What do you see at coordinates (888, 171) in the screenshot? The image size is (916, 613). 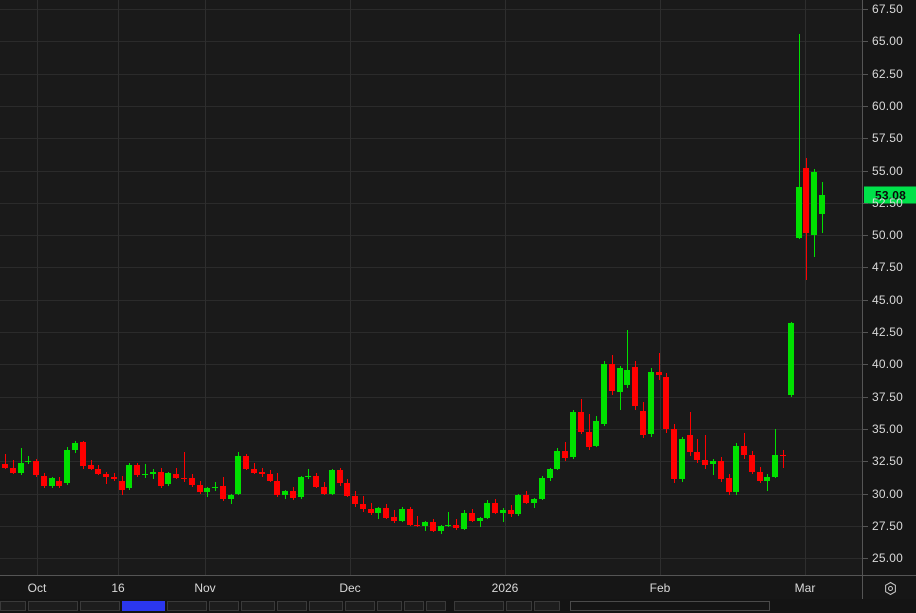 I see `price-axis-label: 55.00` at bounding box center [888, 171].